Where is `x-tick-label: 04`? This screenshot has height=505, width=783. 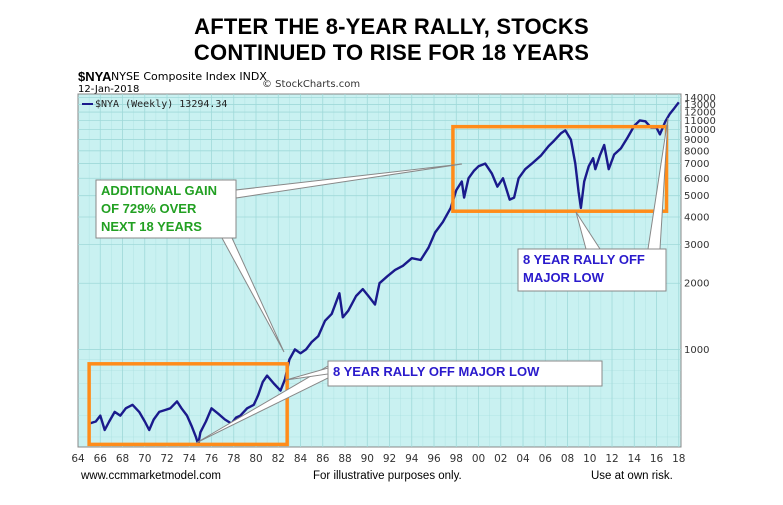 x-tick-label: 04 is located at coordinates (523, 459).